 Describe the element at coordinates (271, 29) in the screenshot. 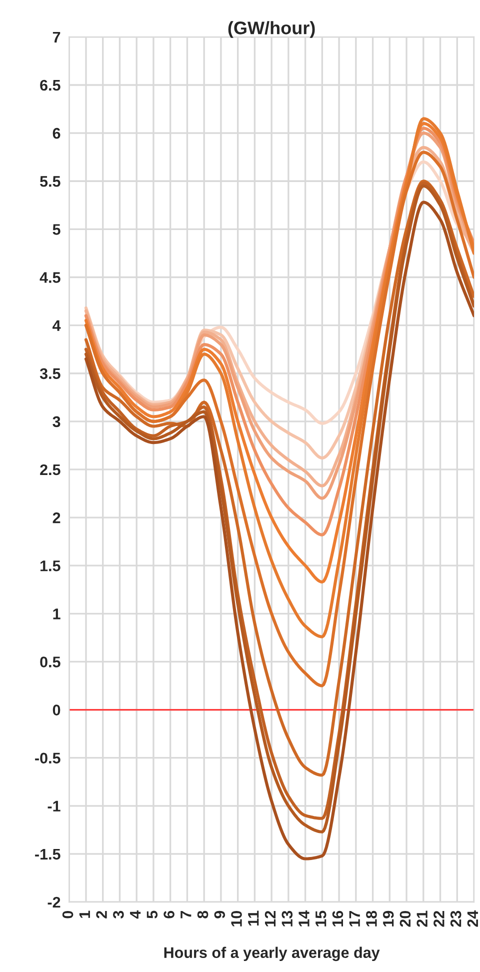

I see `chart-title: (GW/hour)` at that location.